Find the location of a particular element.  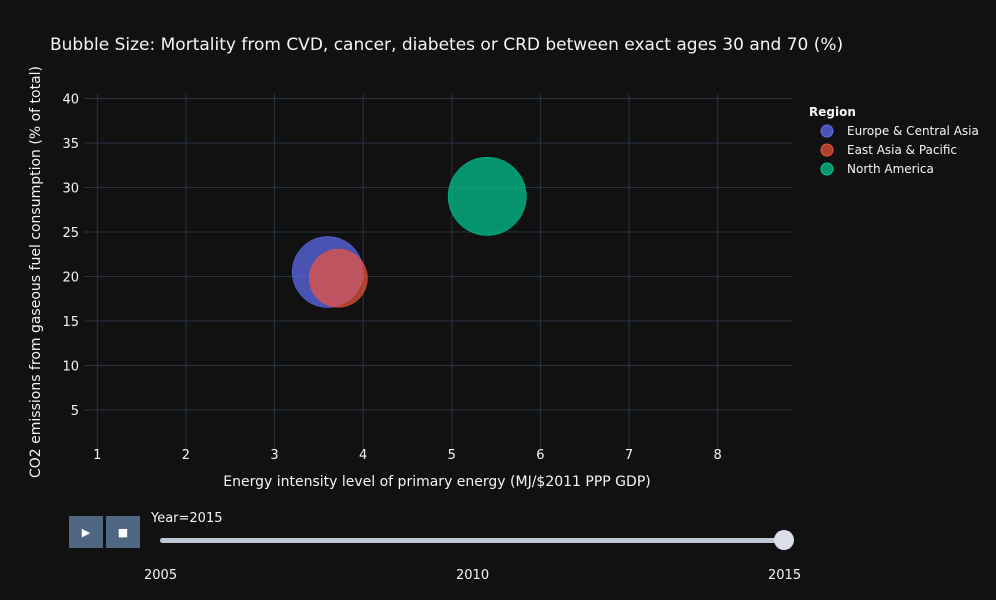

play-button: ▶ is located at coordinates (86, 532).